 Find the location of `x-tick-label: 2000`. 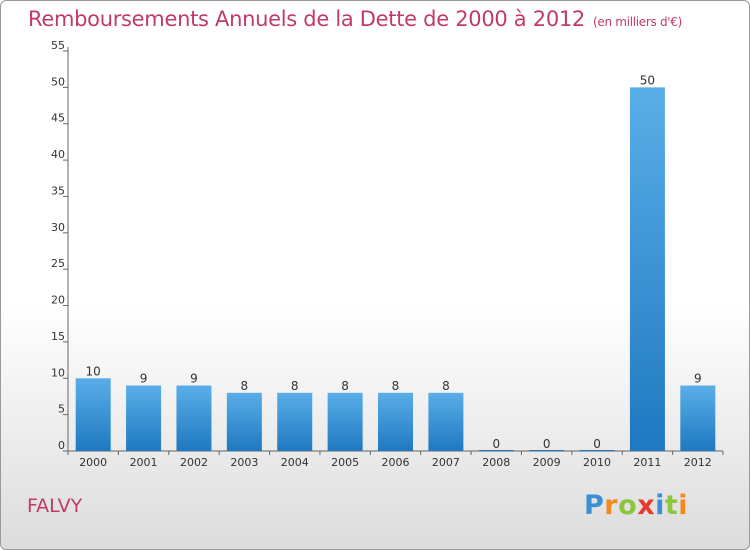

x-tick-label: 2000 is located at coordinates (93, 462).